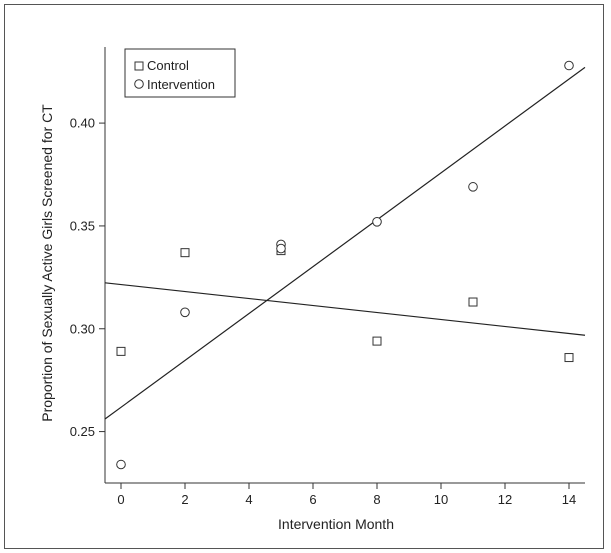  What do you see at coordinates (248, 499) in the screenshot?
I see `x-tick-label: 4` at bounding box center [248, 499].